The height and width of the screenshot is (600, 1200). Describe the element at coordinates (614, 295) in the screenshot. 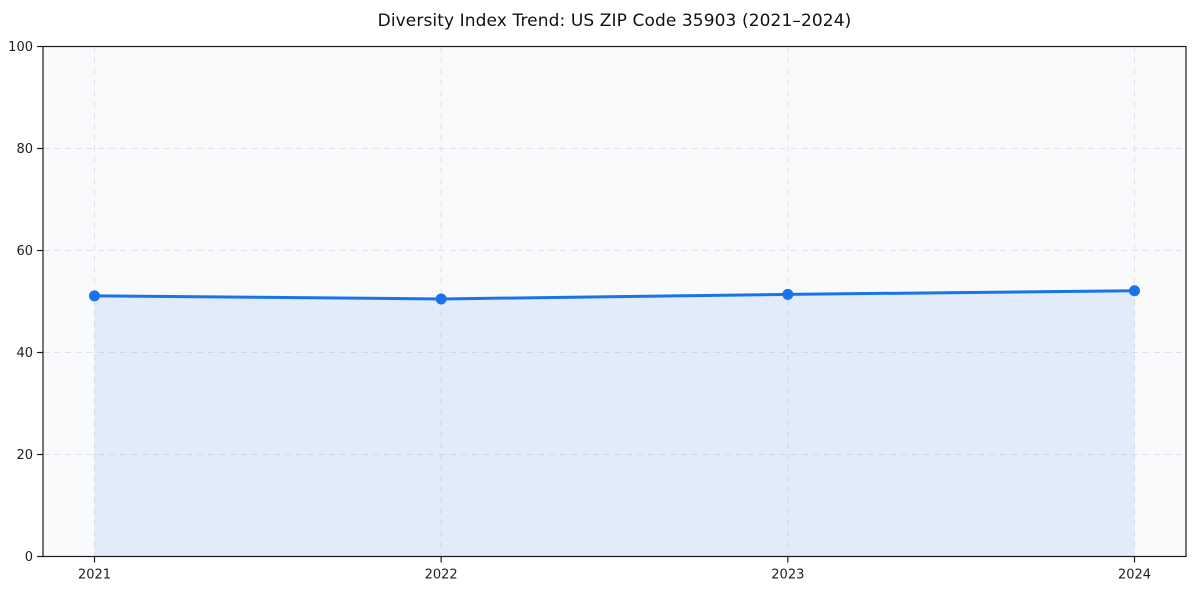

I see `trend-line` at that location.